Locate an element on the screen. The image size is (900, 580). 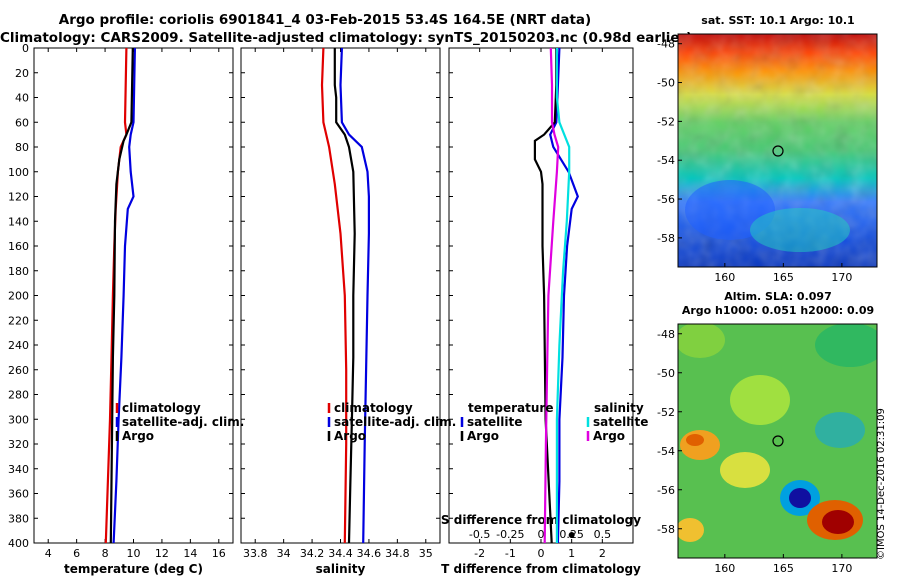
depth-tick-label: 220 is located at coordinates (18, 320).